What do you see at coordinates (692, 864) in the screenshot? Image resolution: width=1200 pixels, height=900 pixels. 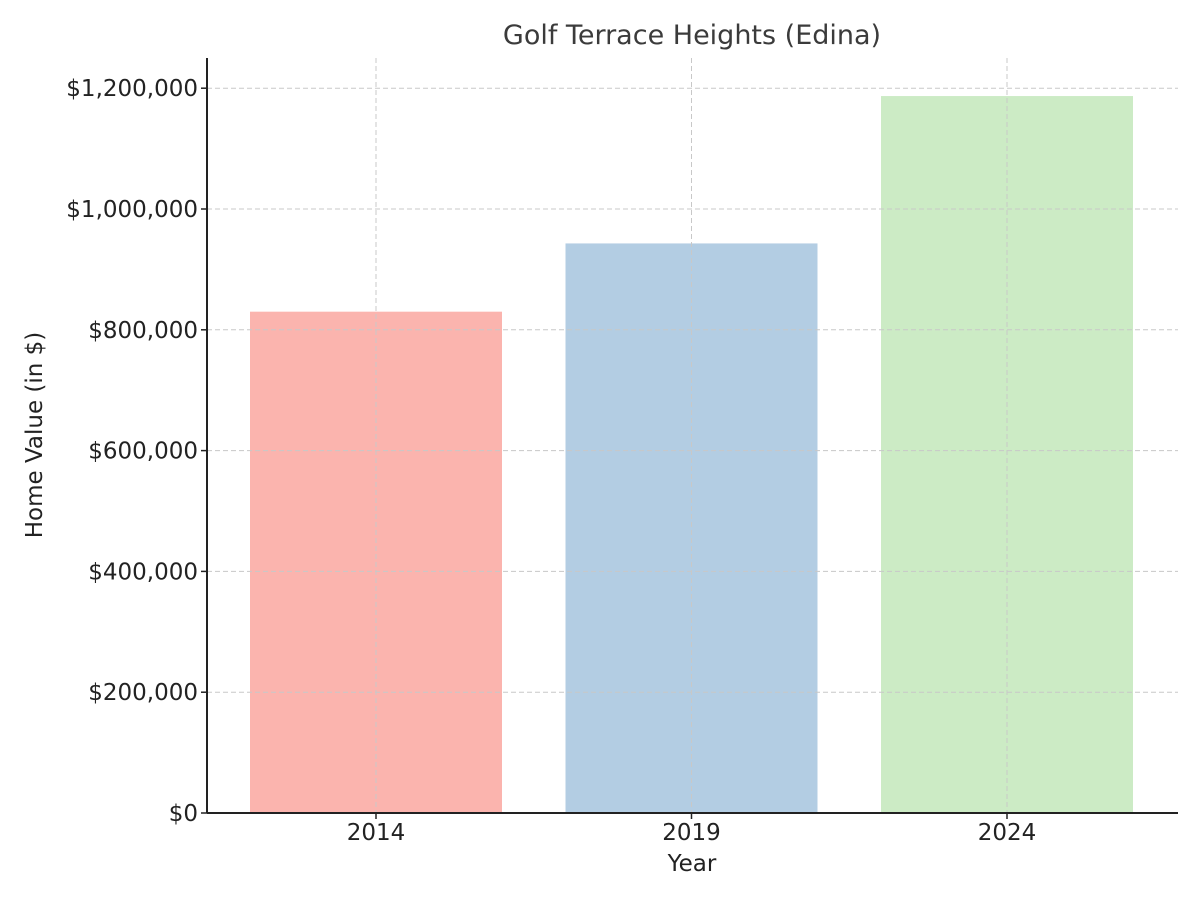 I see `x-axis-label: Year` at bounding box center [692, 864].